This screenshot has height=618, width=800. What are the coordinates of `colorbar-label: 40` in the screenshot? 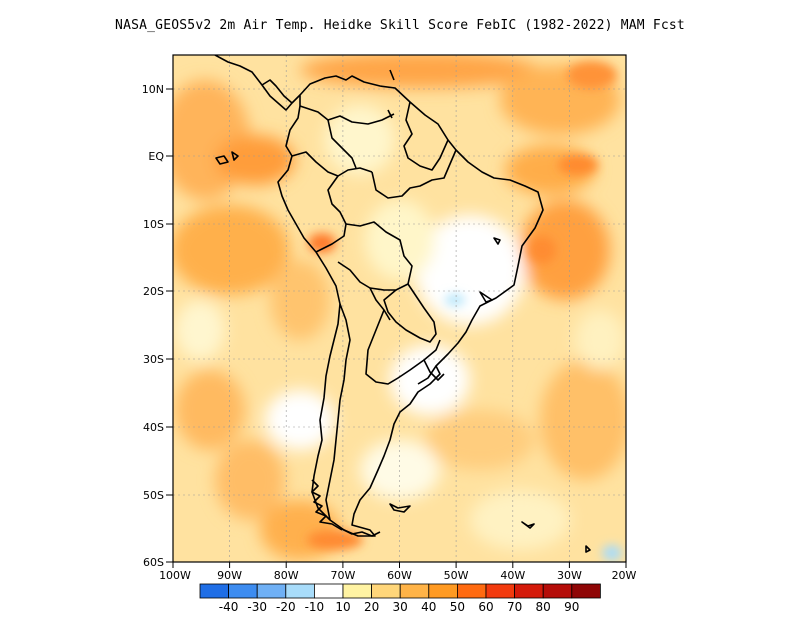 It's located at (428, 607).